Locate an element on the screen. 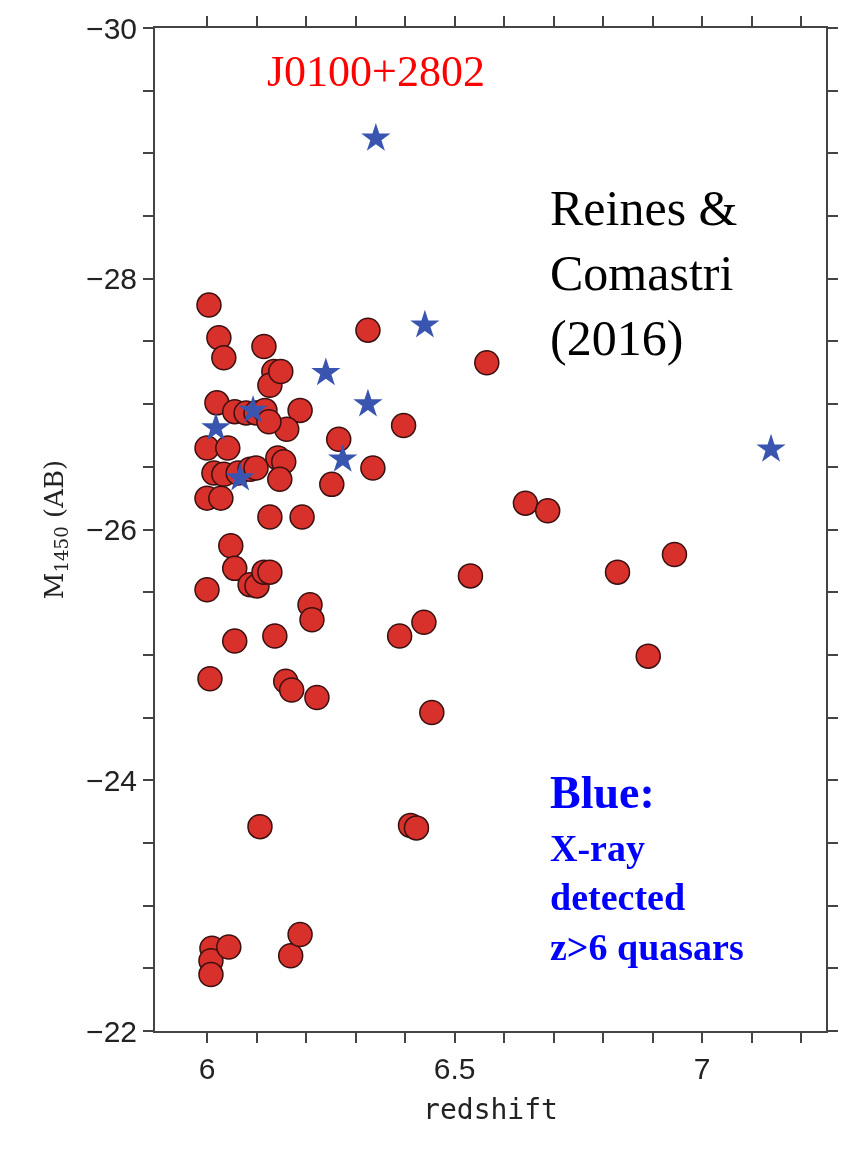 This screenshot has height=1157, width=843. annotation: Reines & Comastri (2016) is located at coordinates (644, 273).